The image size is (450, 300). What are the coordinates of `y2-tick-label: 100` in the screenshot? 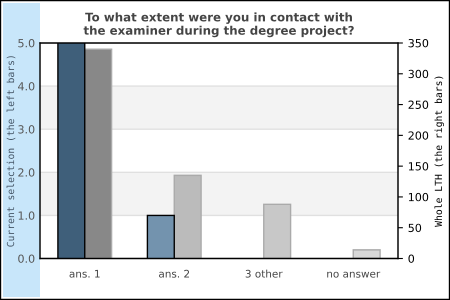 It's located at (418, 197).